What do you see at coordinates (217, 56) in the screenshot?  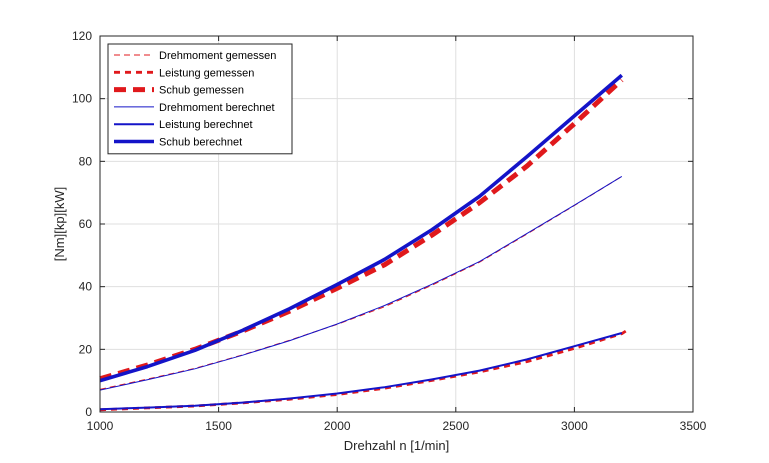 I see `legend-label: Drehmoment gemessen` at bounding box center [217, 56].